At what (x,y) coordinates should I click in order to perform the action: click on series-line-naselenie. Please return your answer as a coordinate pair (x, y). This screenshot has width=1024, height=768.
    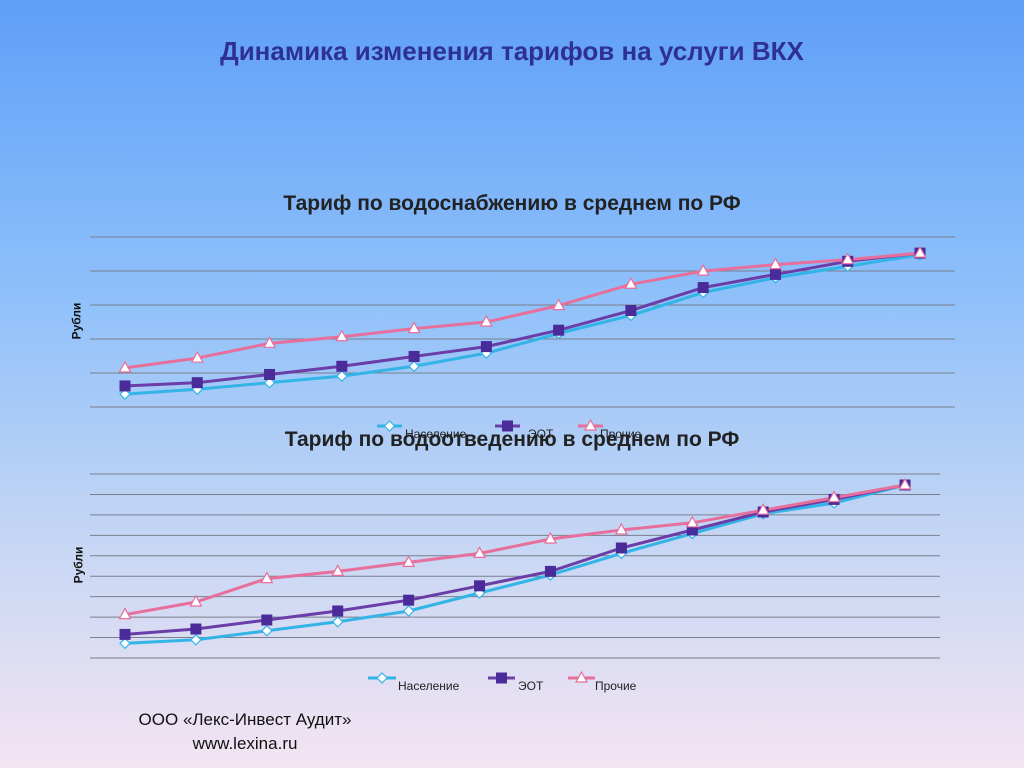
    Looking at the image, I should click on (522, 324).